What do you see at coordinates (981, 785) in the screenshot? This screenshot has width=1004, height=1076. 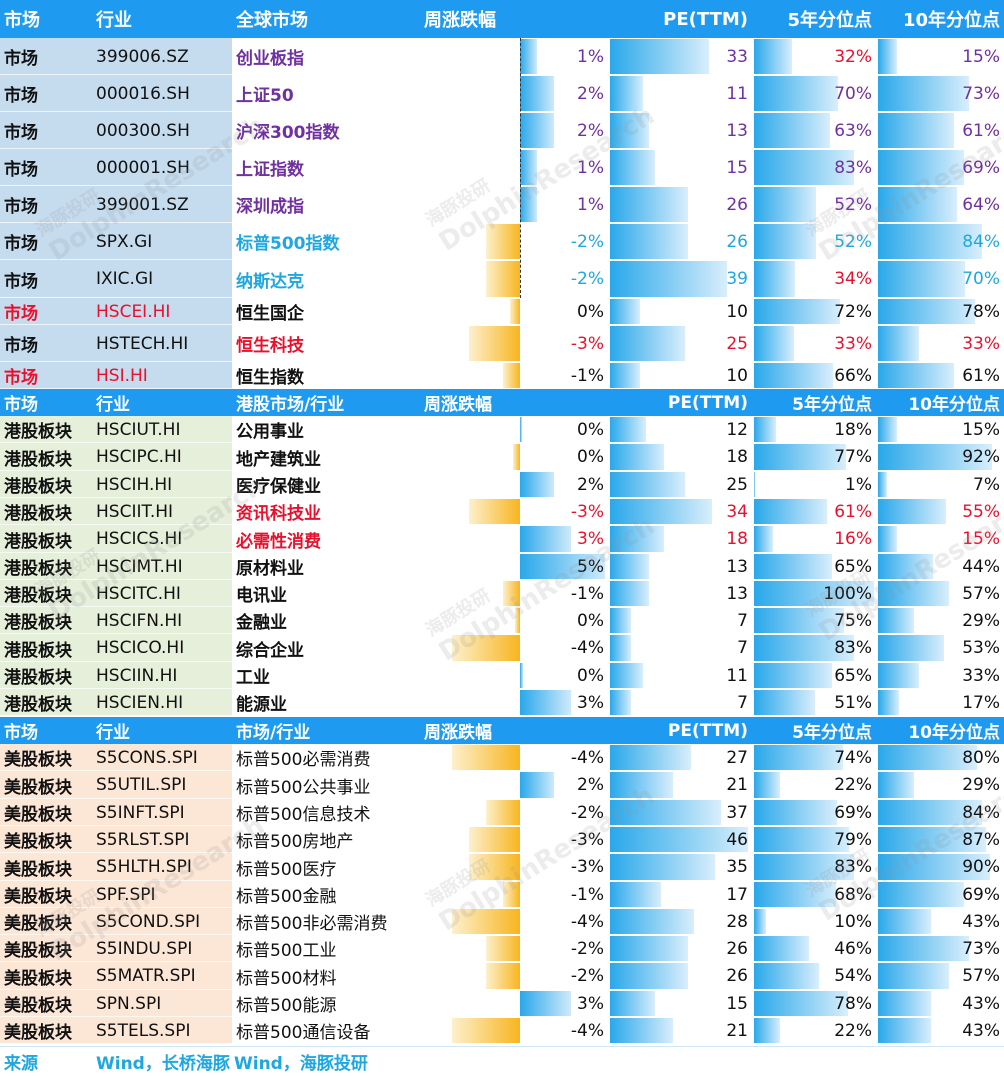 I see `percentile-10y-value: 29%` at bounding box center [981, 785].